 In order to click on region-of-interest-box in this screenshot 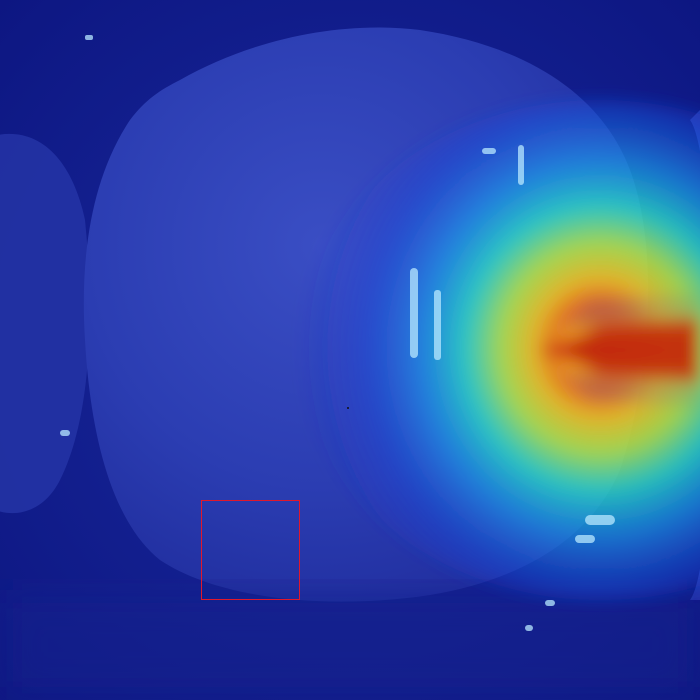, I will do `click(250, 550)`.